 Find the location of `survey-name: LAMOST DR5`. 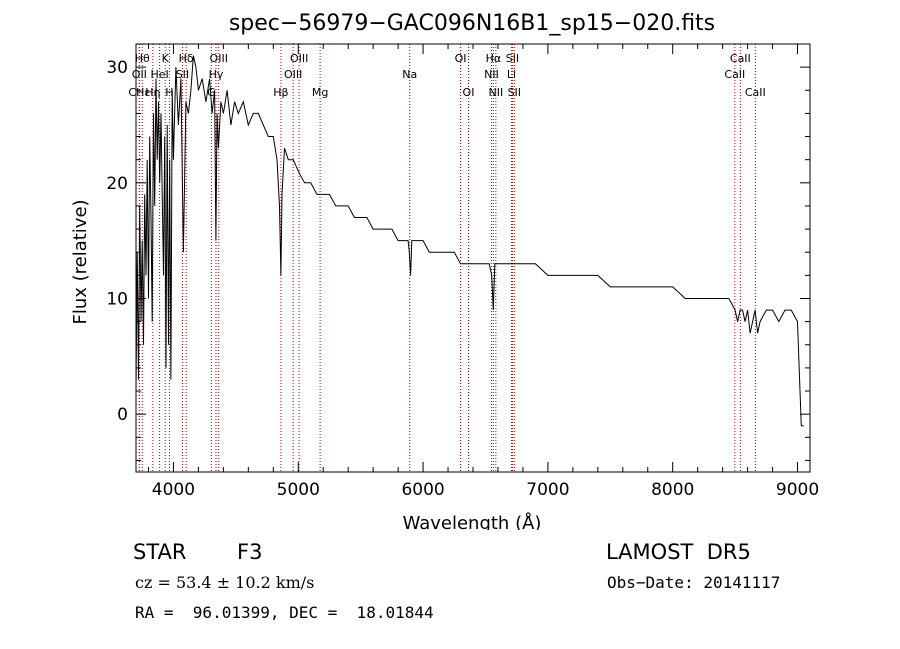

survey-name: LAMOST DR5 is located at coordinates (678, 552).